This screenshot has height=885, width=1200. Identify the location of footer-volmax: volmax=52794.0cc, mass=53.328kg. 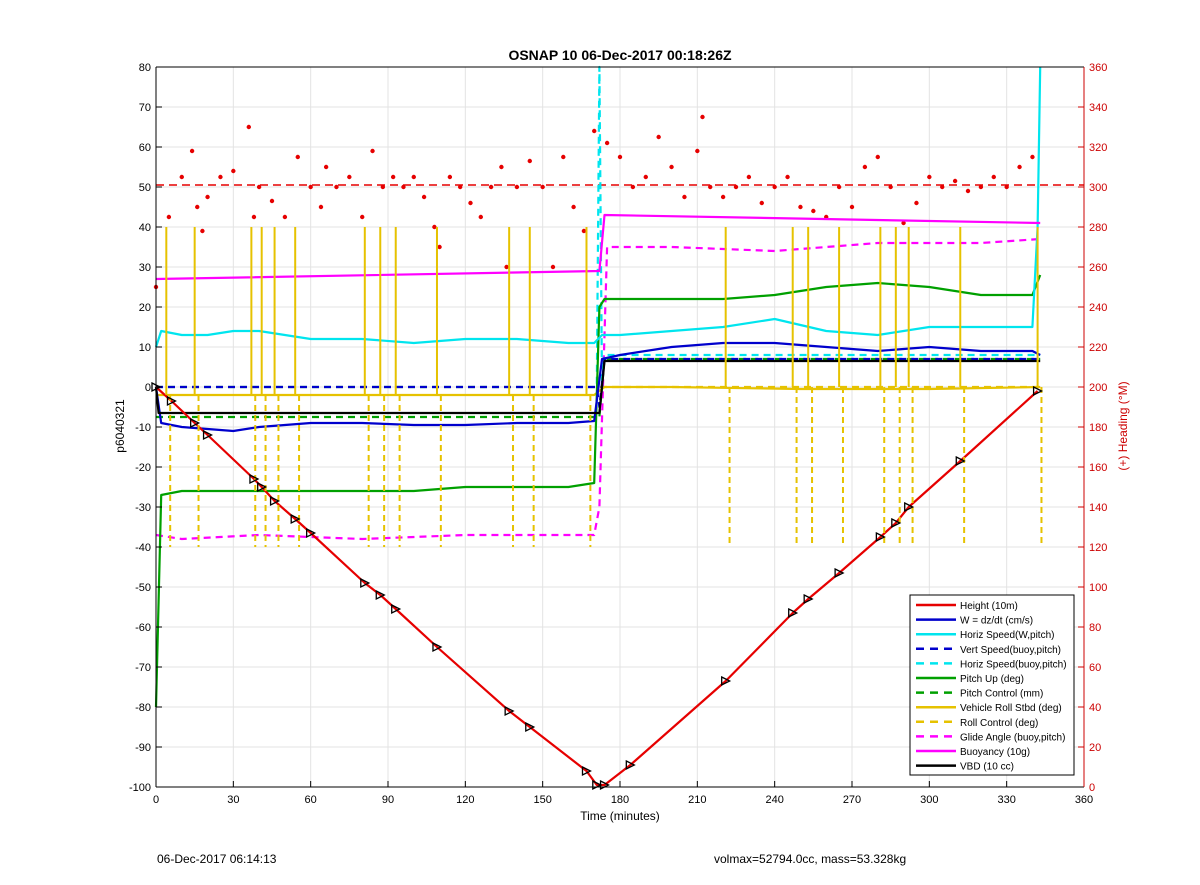
(810, 859).